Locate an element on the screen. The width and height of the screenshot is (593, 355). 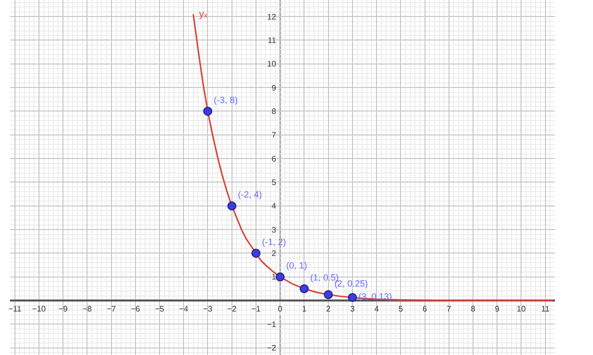
x-tick-label: 4 is located at coordinates (377, 309).